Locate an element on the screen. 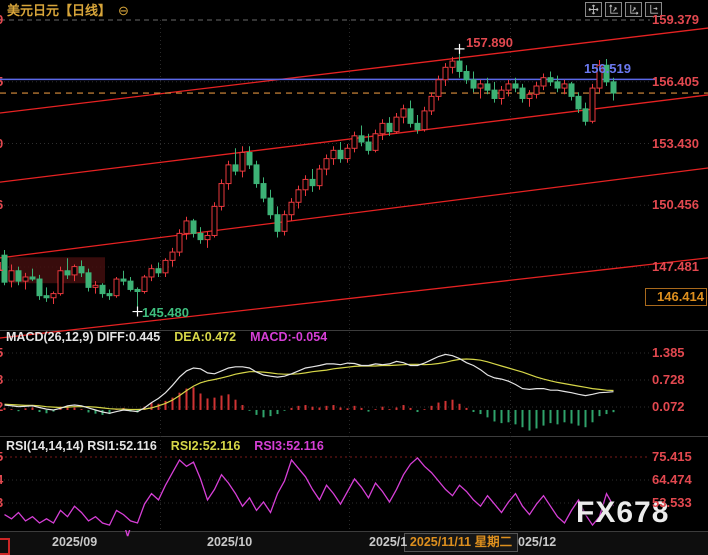  left-axis-digit: 9 is located at coordinates (1, 19).